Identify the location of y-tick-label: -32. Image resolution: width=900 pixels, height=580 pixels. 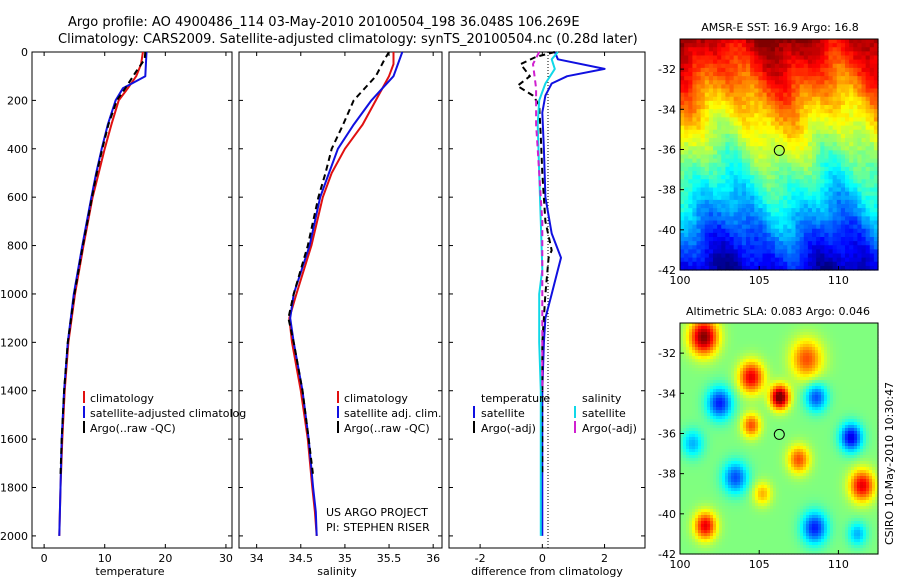
(667, 69).